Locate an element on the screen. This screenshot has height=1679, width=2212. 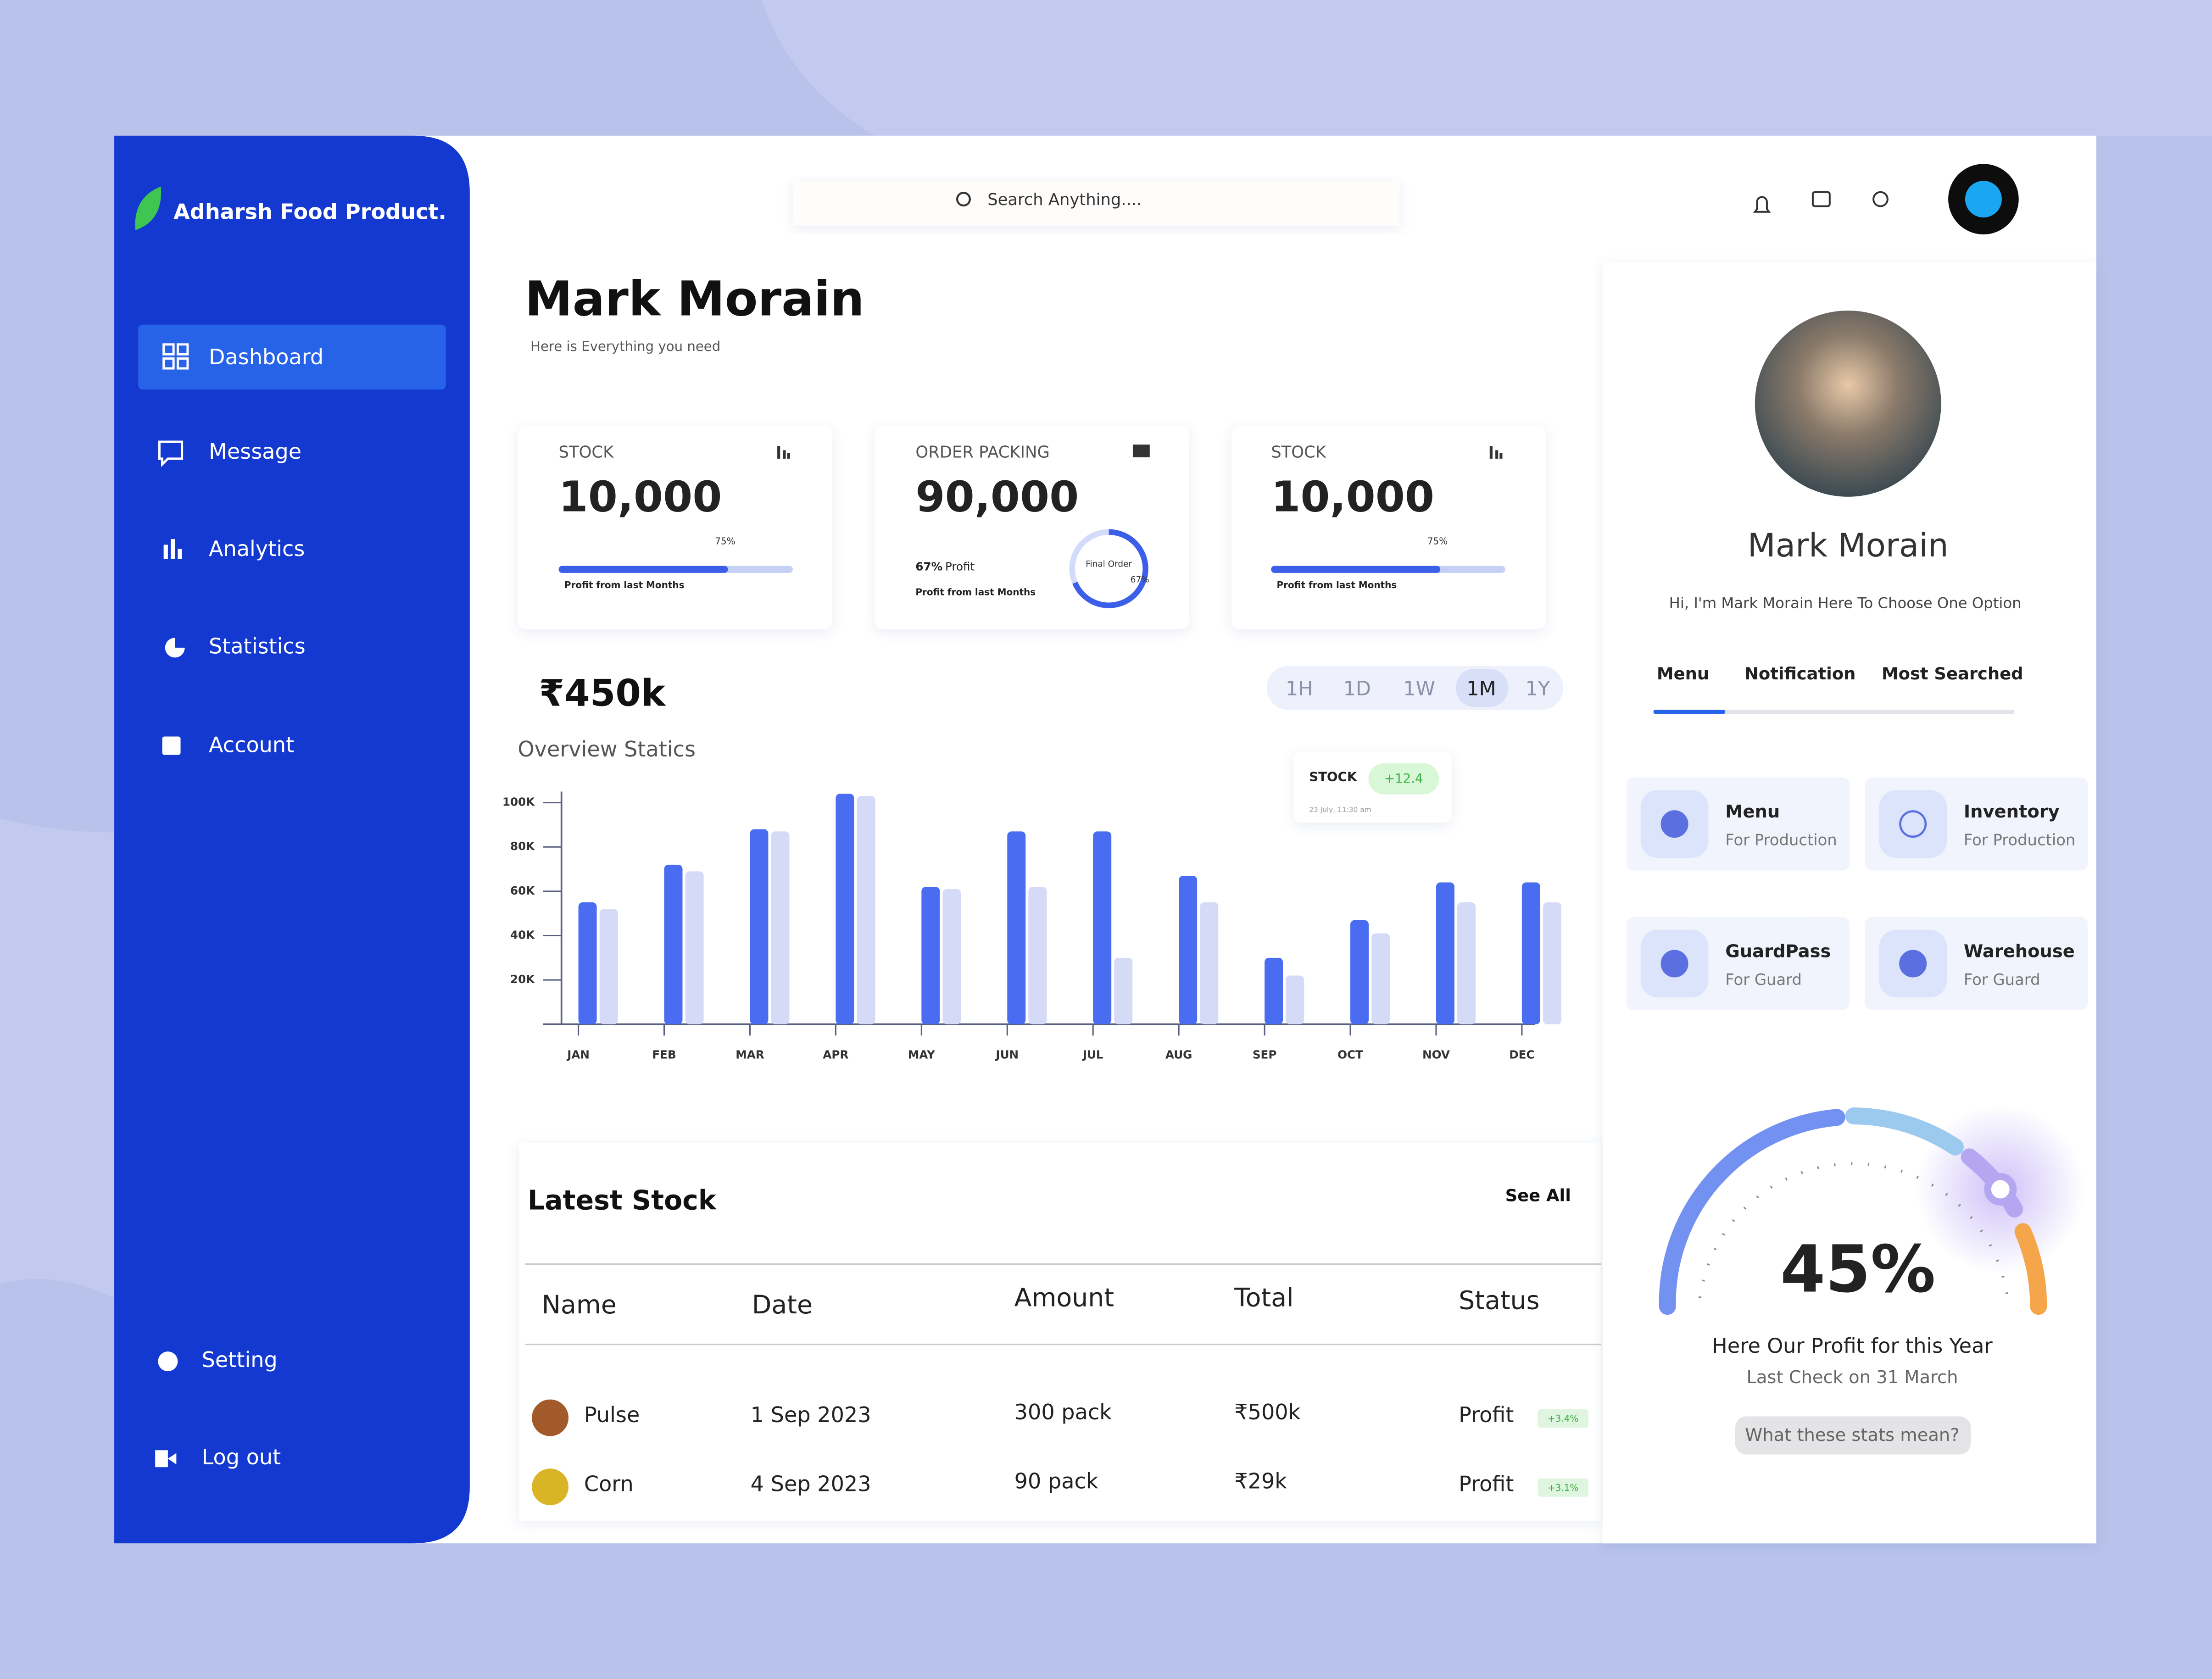
x-tick-label: NOV is located at coordinates (1436, 1054).